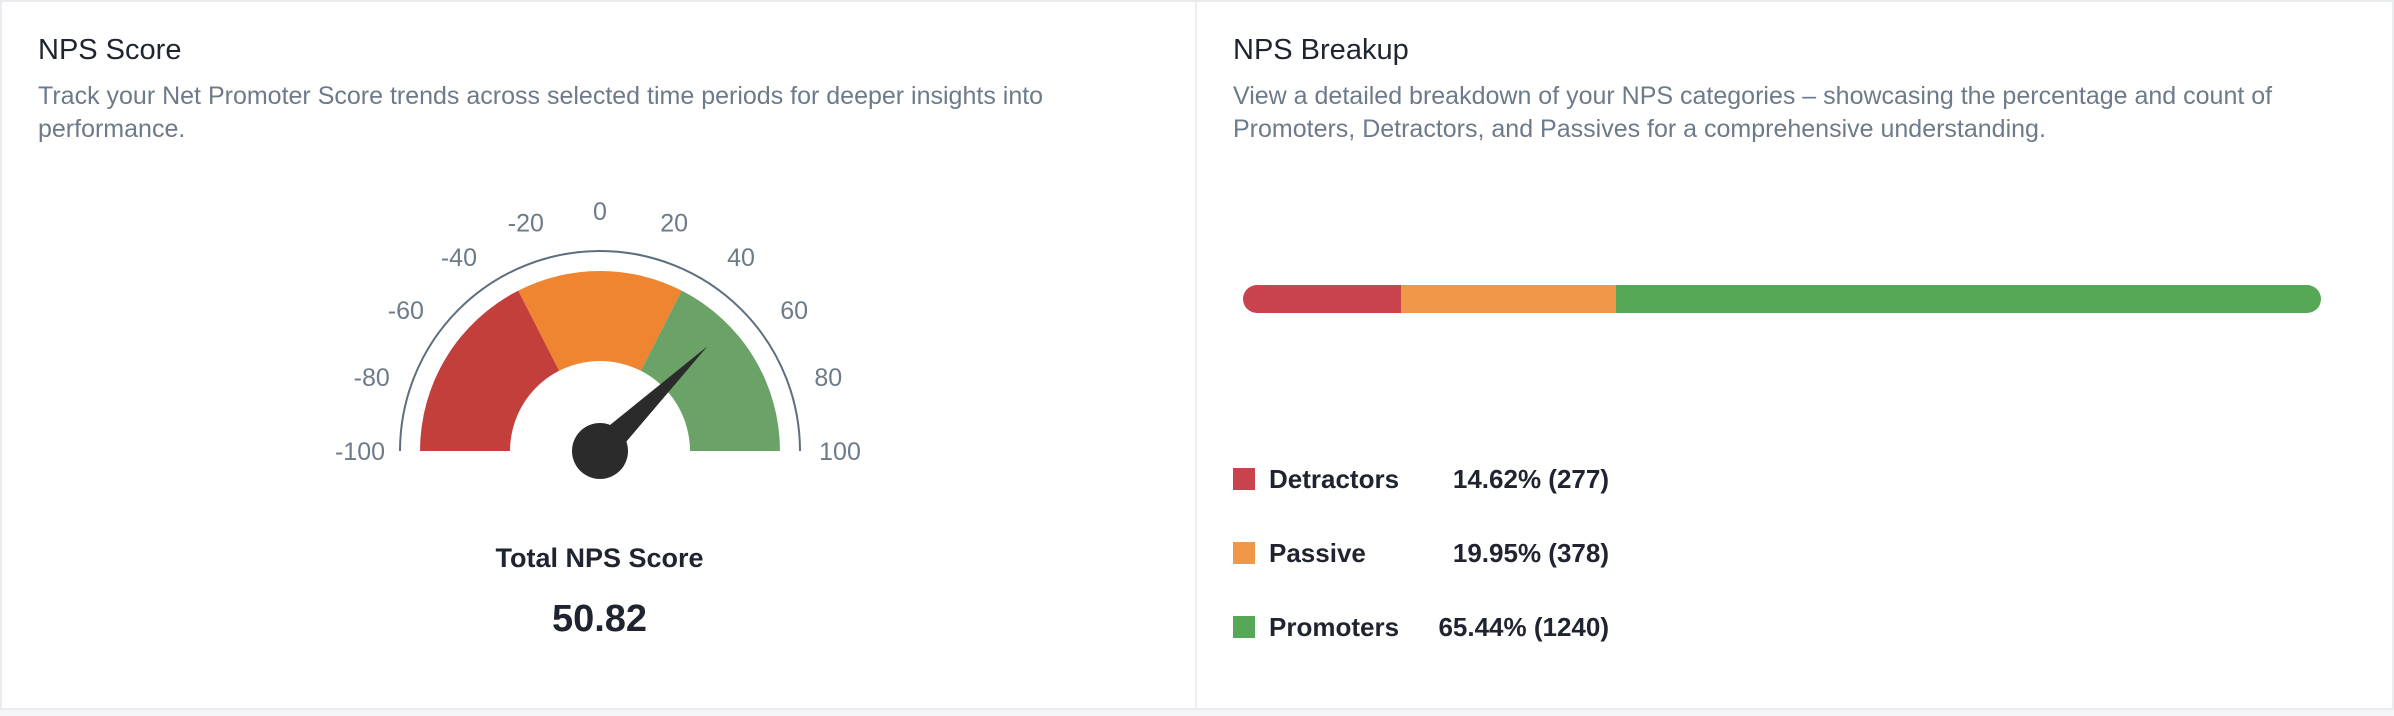 This screenshot has height=716, width=2394. Describe the element at coordinates (1334, 478) in the screenshot. I see `legend-label: Detractors` at that location.